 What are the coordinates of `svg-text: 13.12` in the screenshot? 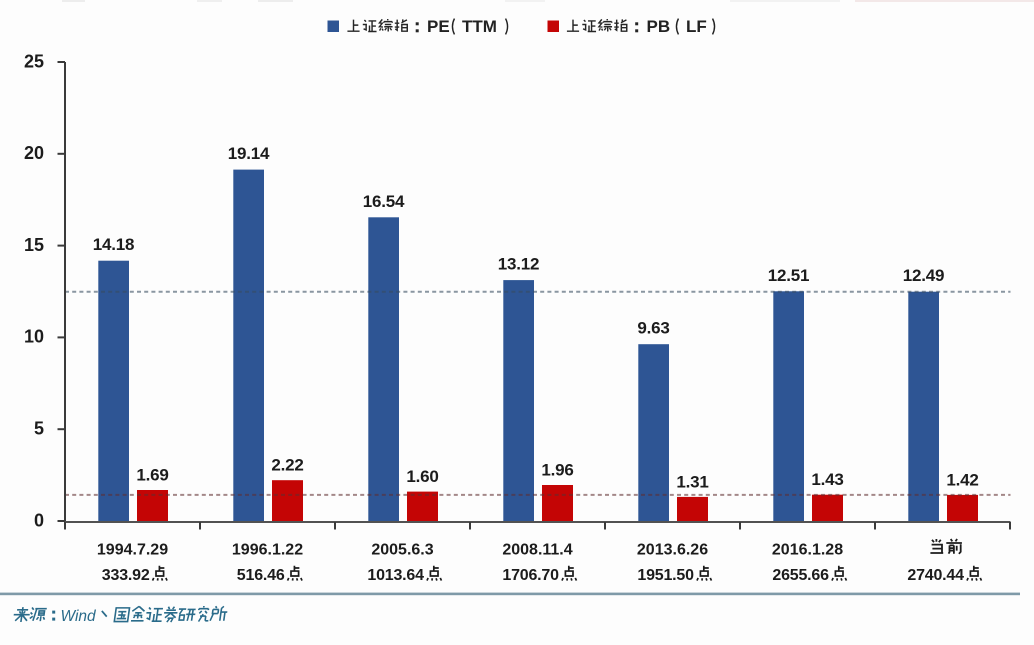 It's located at (519, 264).